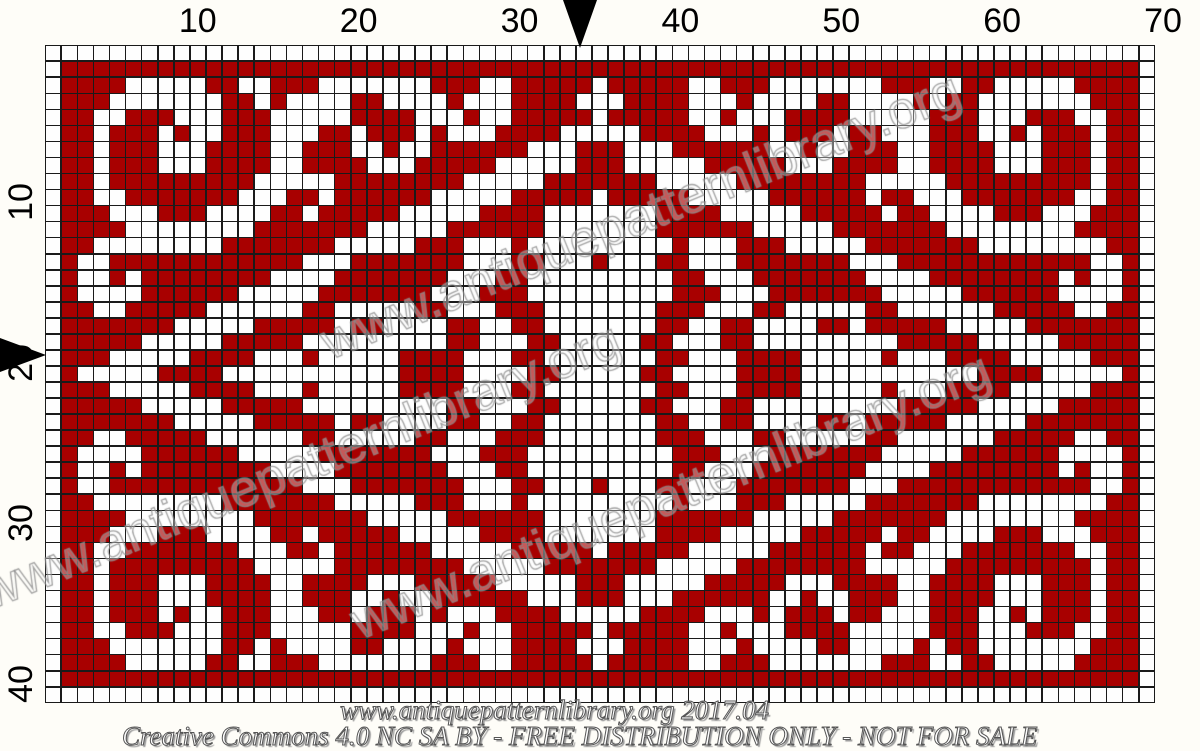  Describe the element at coordinates (554, 710) in the screenshot. I see `footer-credit: www.antiquepatternlibrary.org 2017.04` at that location.